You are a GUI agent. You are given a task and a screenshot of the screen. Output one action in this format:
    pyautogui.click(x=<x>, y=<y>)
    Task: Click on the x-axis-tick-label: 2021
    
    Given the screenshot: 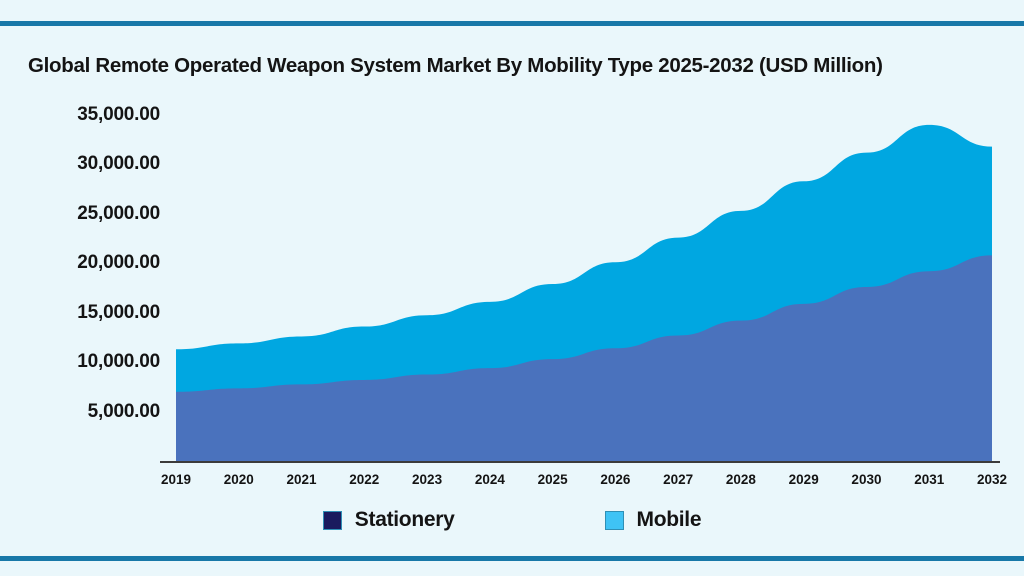 What is the action you would take?
    pyautogui.click(x=301, y=479)
    